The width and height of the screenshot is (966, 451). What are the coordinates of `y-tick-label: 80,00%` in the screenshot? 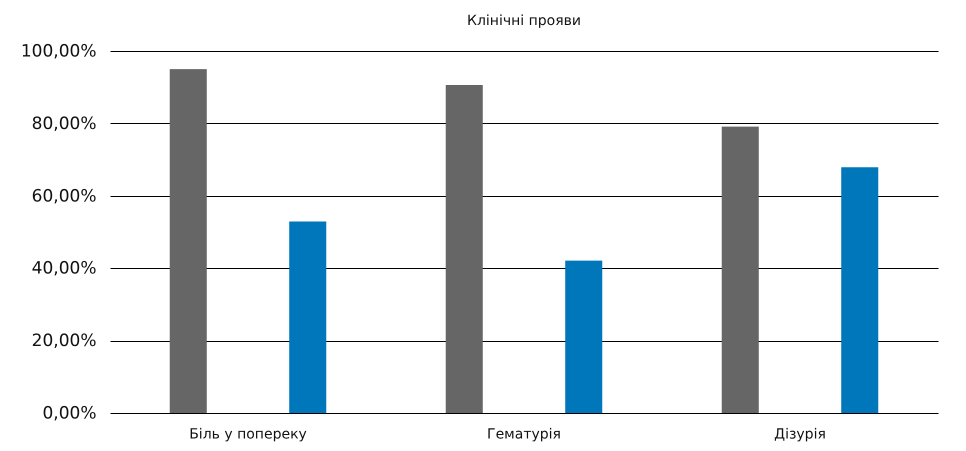 It's located at (64, 124).